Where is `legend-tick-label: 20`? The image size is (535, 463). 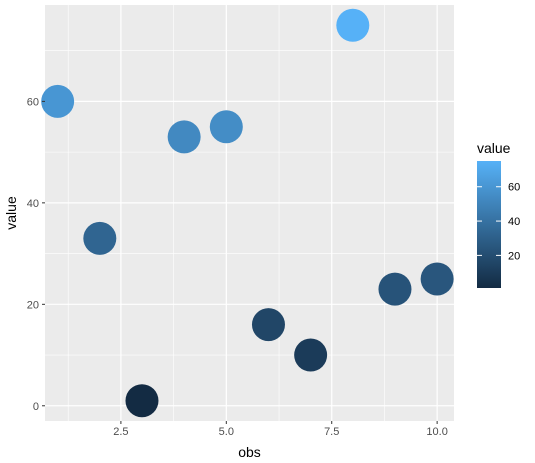
legend-tick-label: 20 is located at coordinates (514, 256).